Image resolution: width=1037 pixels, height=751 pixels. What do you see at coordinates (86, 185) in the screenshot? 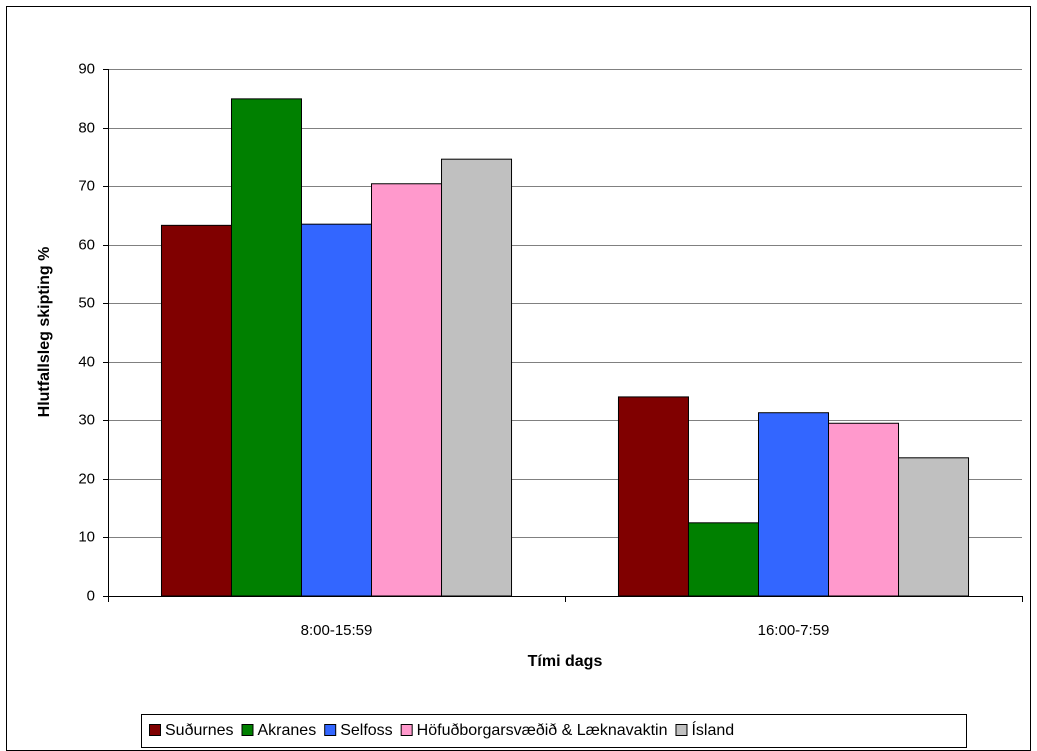
I see `y-tick-label: 70` at bounding box center [86, 185].